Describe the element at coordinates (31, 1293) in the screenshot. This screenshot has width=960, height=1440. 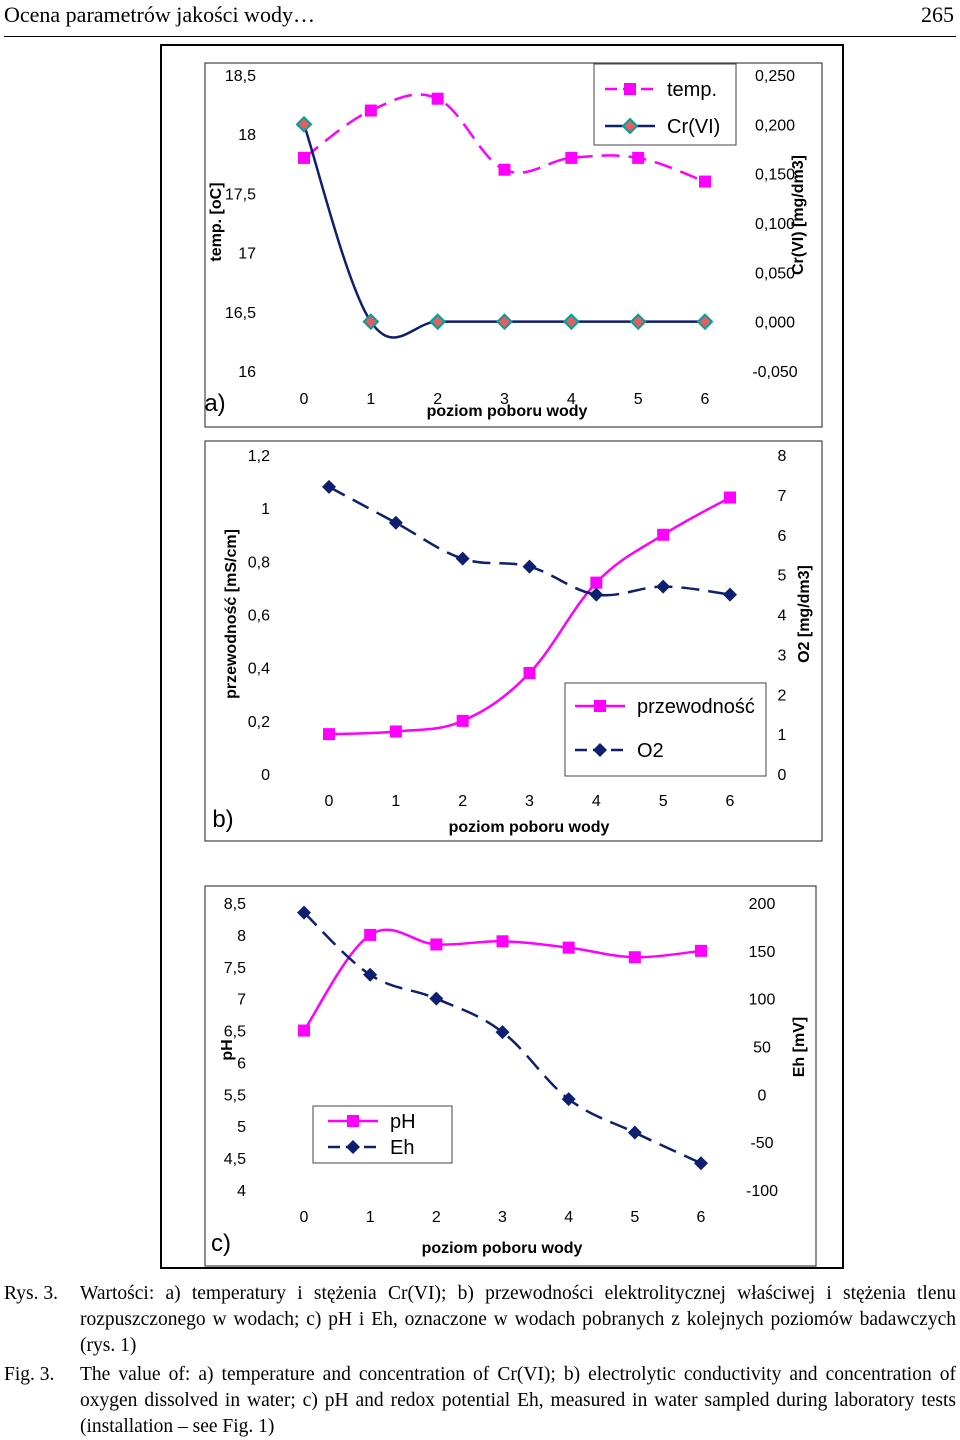
I see `caption-pl-label: Rys. 3.` at that location.